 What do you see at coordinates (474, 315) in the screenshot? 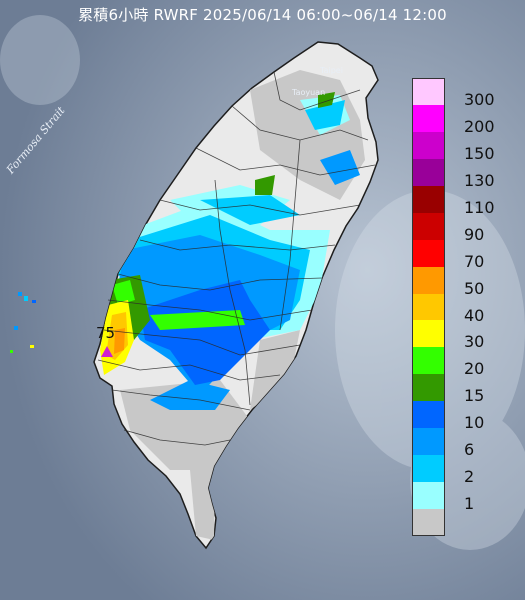
I see `legend-label: 40` at bounding box center [474, 315].